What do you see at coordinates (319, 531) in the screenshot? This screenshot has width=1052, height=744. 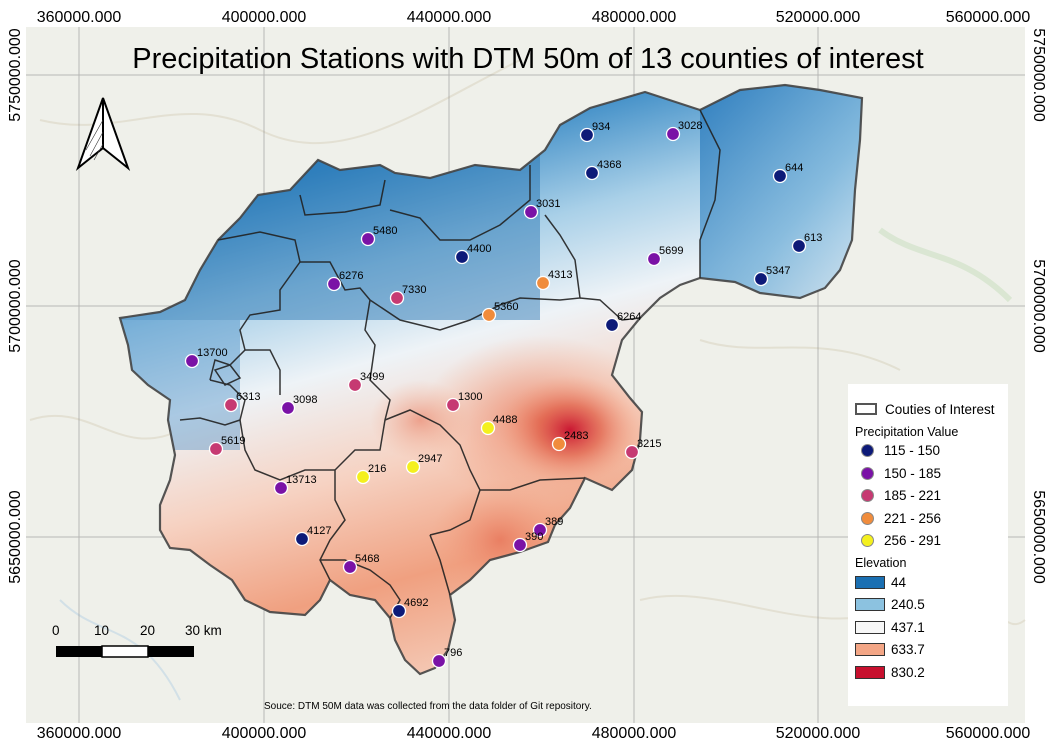 I see `station-label-4127: 4127` at bounding box center [319, 531].